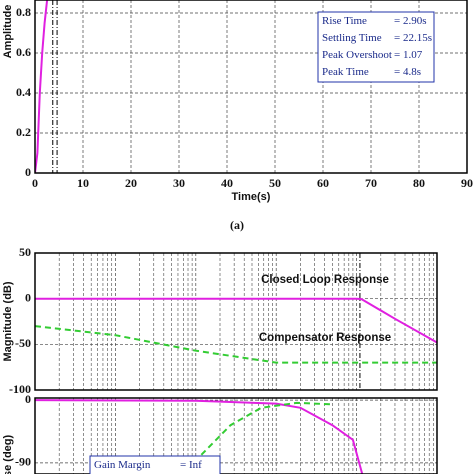 Image resolution: width=474 pixels, height=474 pixels. What do you see at coordinates (323, 183) in the screenshot?
I see `x-tick-label: 60` at bounding box center [323, 183].